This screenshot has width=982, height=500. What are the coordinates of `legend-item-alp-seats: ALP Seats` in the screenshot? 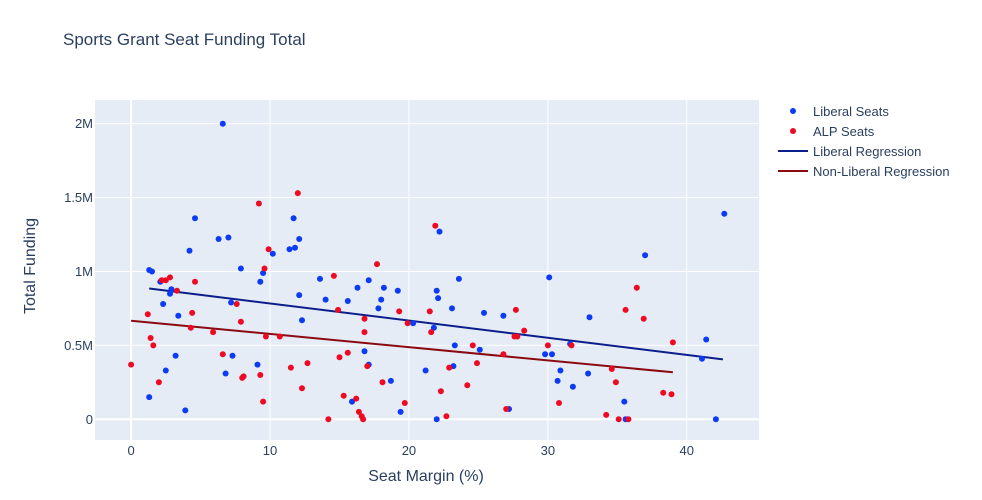 It's located at (864, 131).